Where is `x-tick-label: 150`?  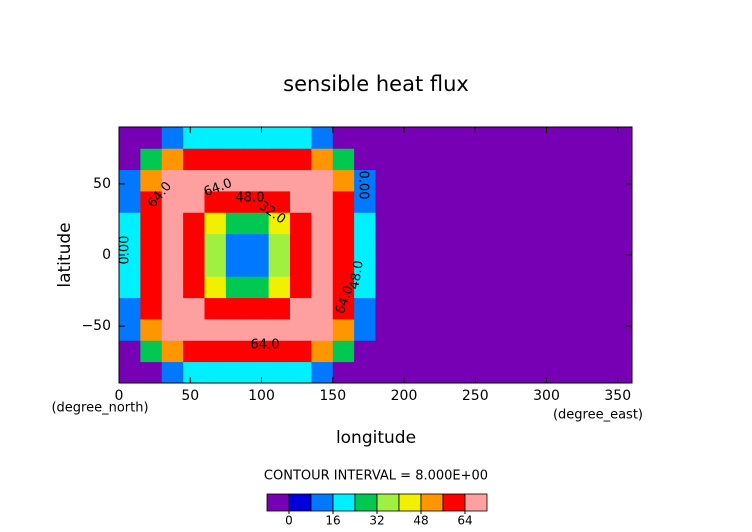 x-tick-label: 150 is located at coordinates (332, 396).